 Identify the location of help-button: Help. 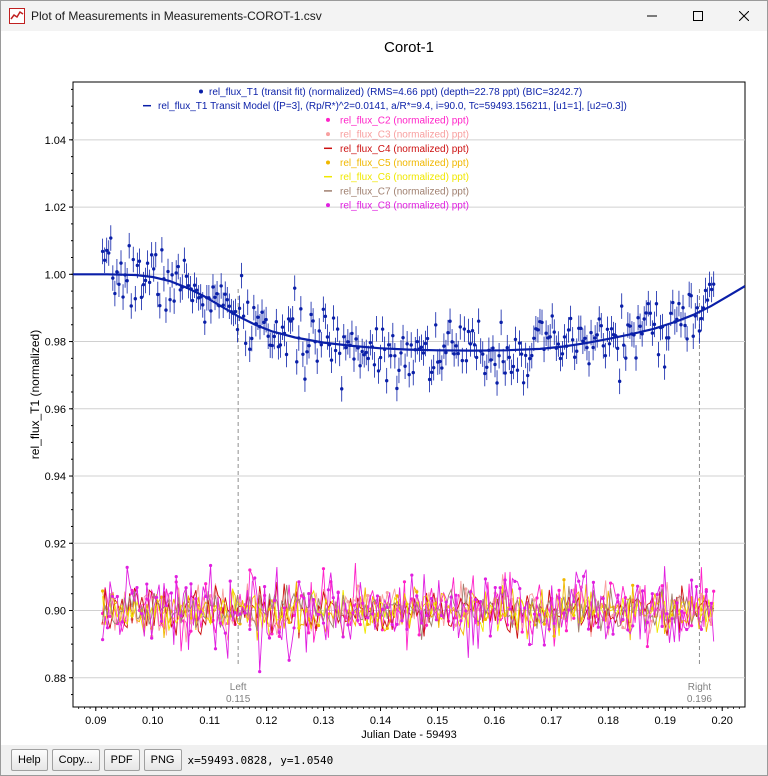
(29, 760).